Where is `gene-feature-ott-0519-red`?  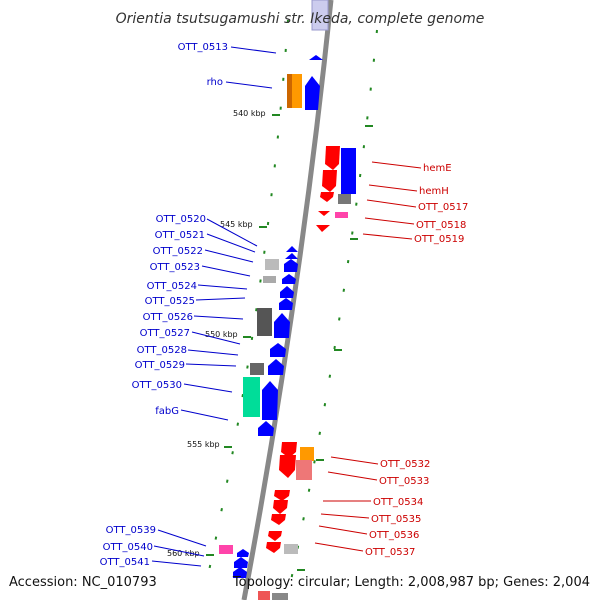
gene-feature-ott-0519-red is located at coordinates (323, 228).